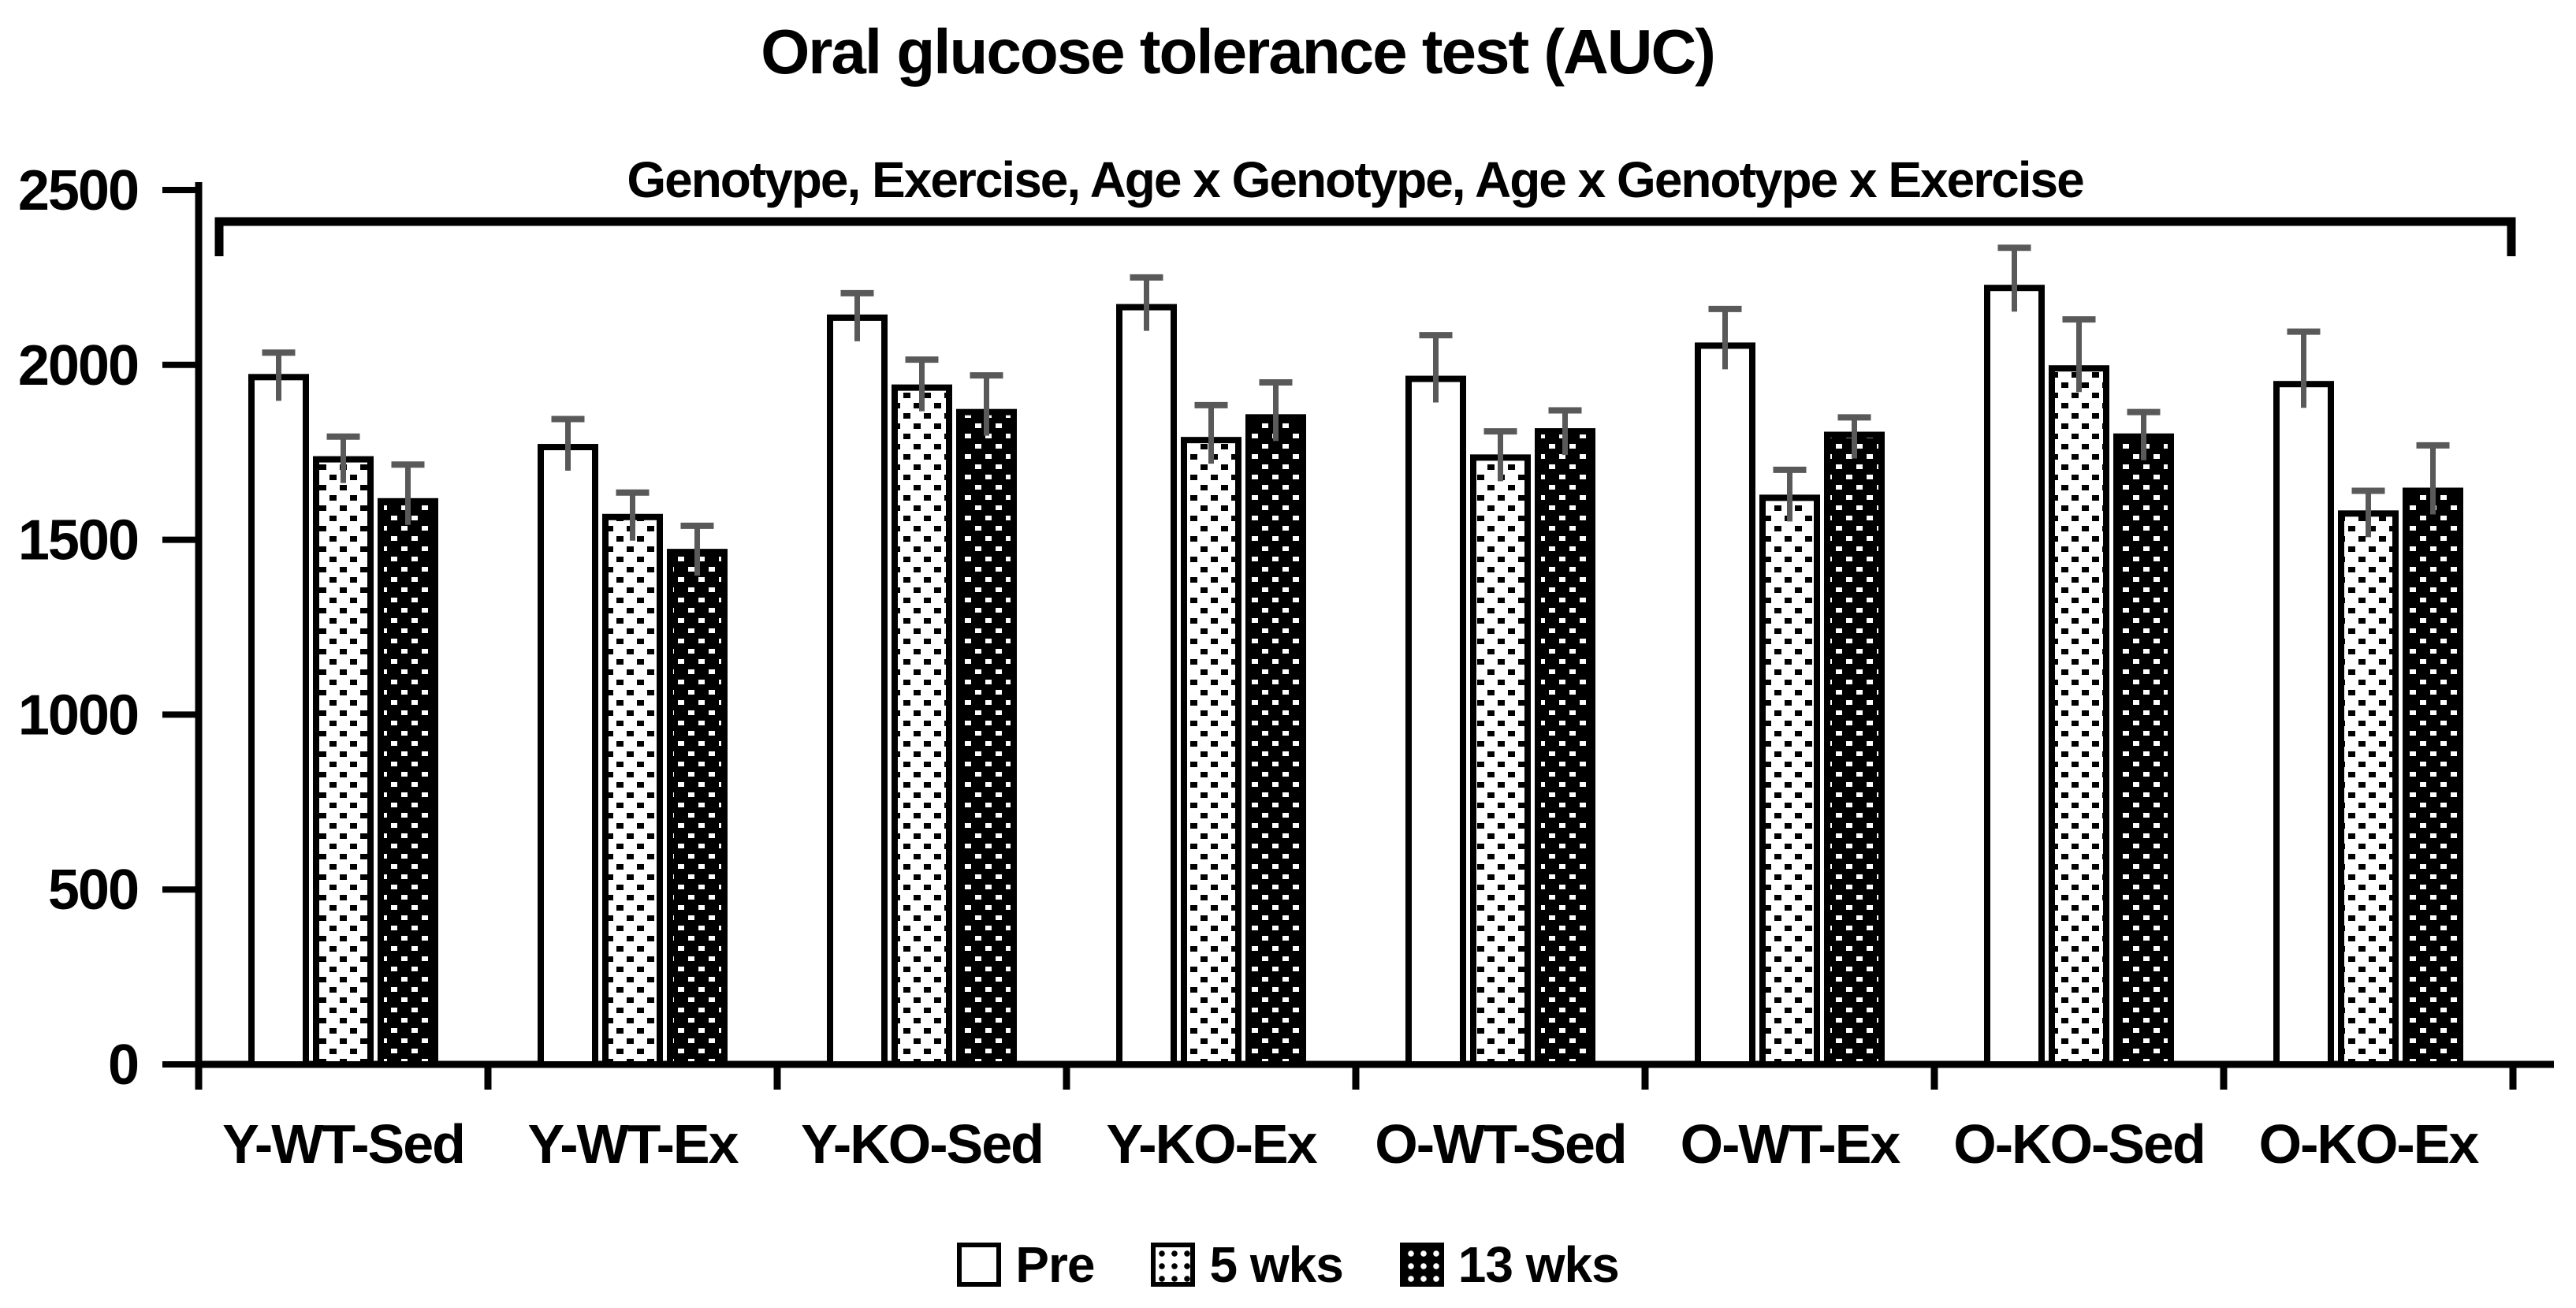  Describe the element at coordinates (1500, 761) in the screenshot. I see `bar-o-wt-sed-5-wks` at that location.